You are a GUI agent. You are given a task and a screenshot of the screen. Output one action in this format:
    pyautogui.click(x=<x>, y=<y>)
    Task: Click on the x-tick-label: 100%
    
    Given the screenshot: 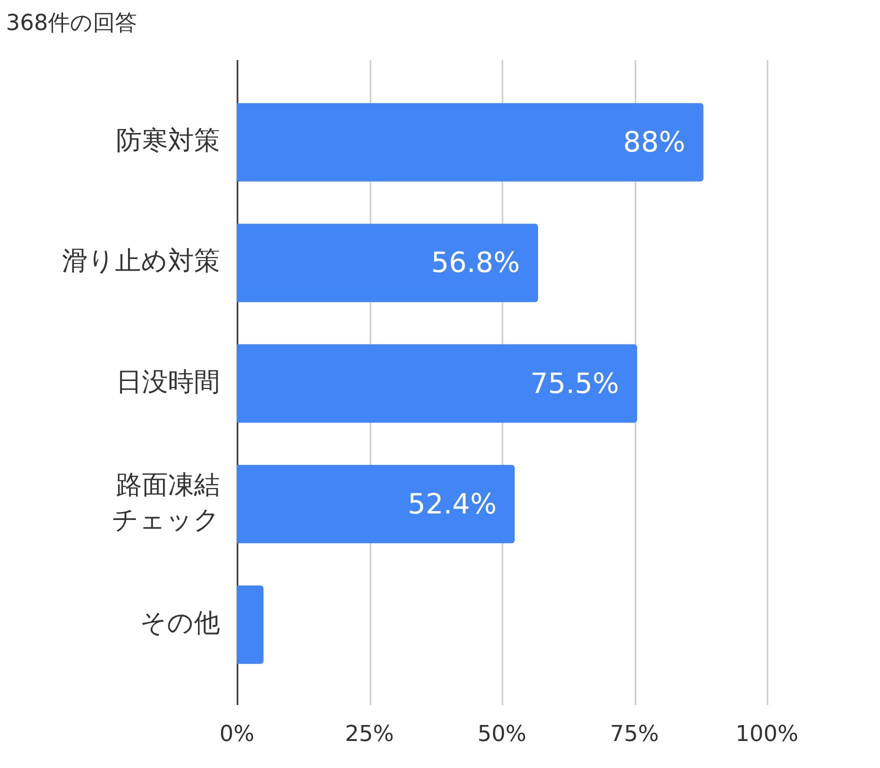 What is the action you would take?
    pyautogui.click(x=767, y=734)
    